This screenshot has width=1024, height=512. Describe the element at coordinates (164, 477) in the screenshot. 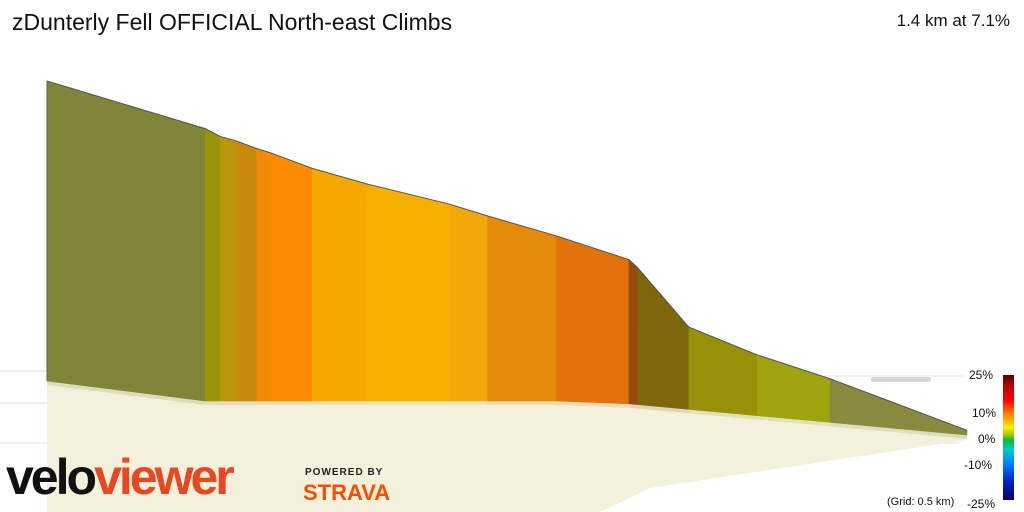

I see `logo-part-viewer: viewer` at that location.